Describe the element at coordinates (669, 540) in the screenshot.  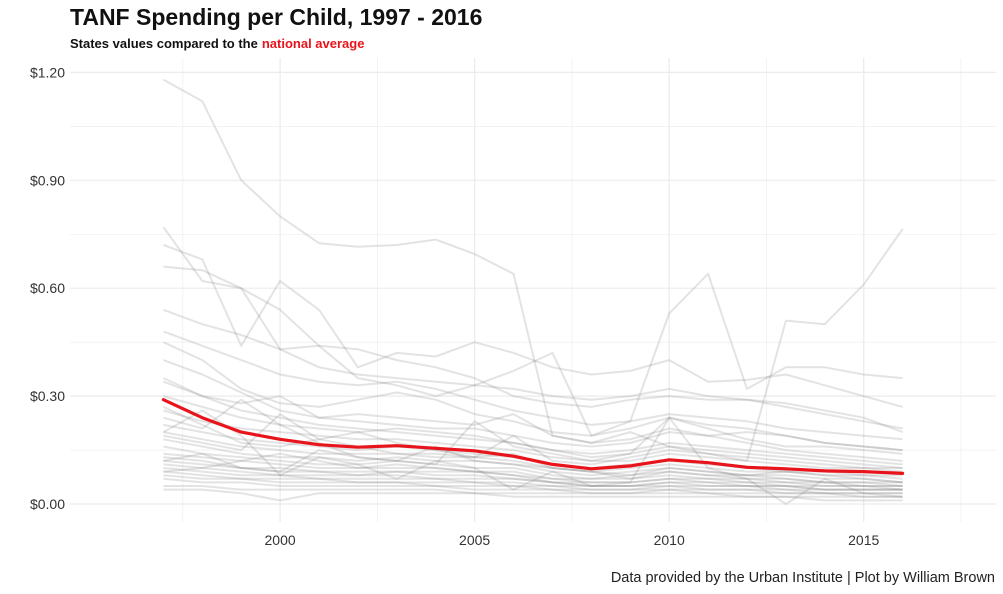
I see `x-tick-label: 2010` at that location.